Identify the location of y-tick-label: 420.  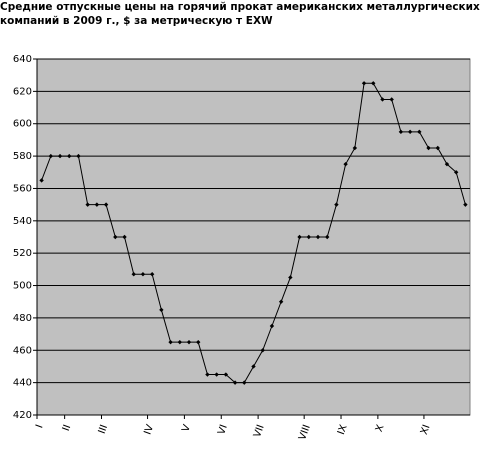
(22, 415).